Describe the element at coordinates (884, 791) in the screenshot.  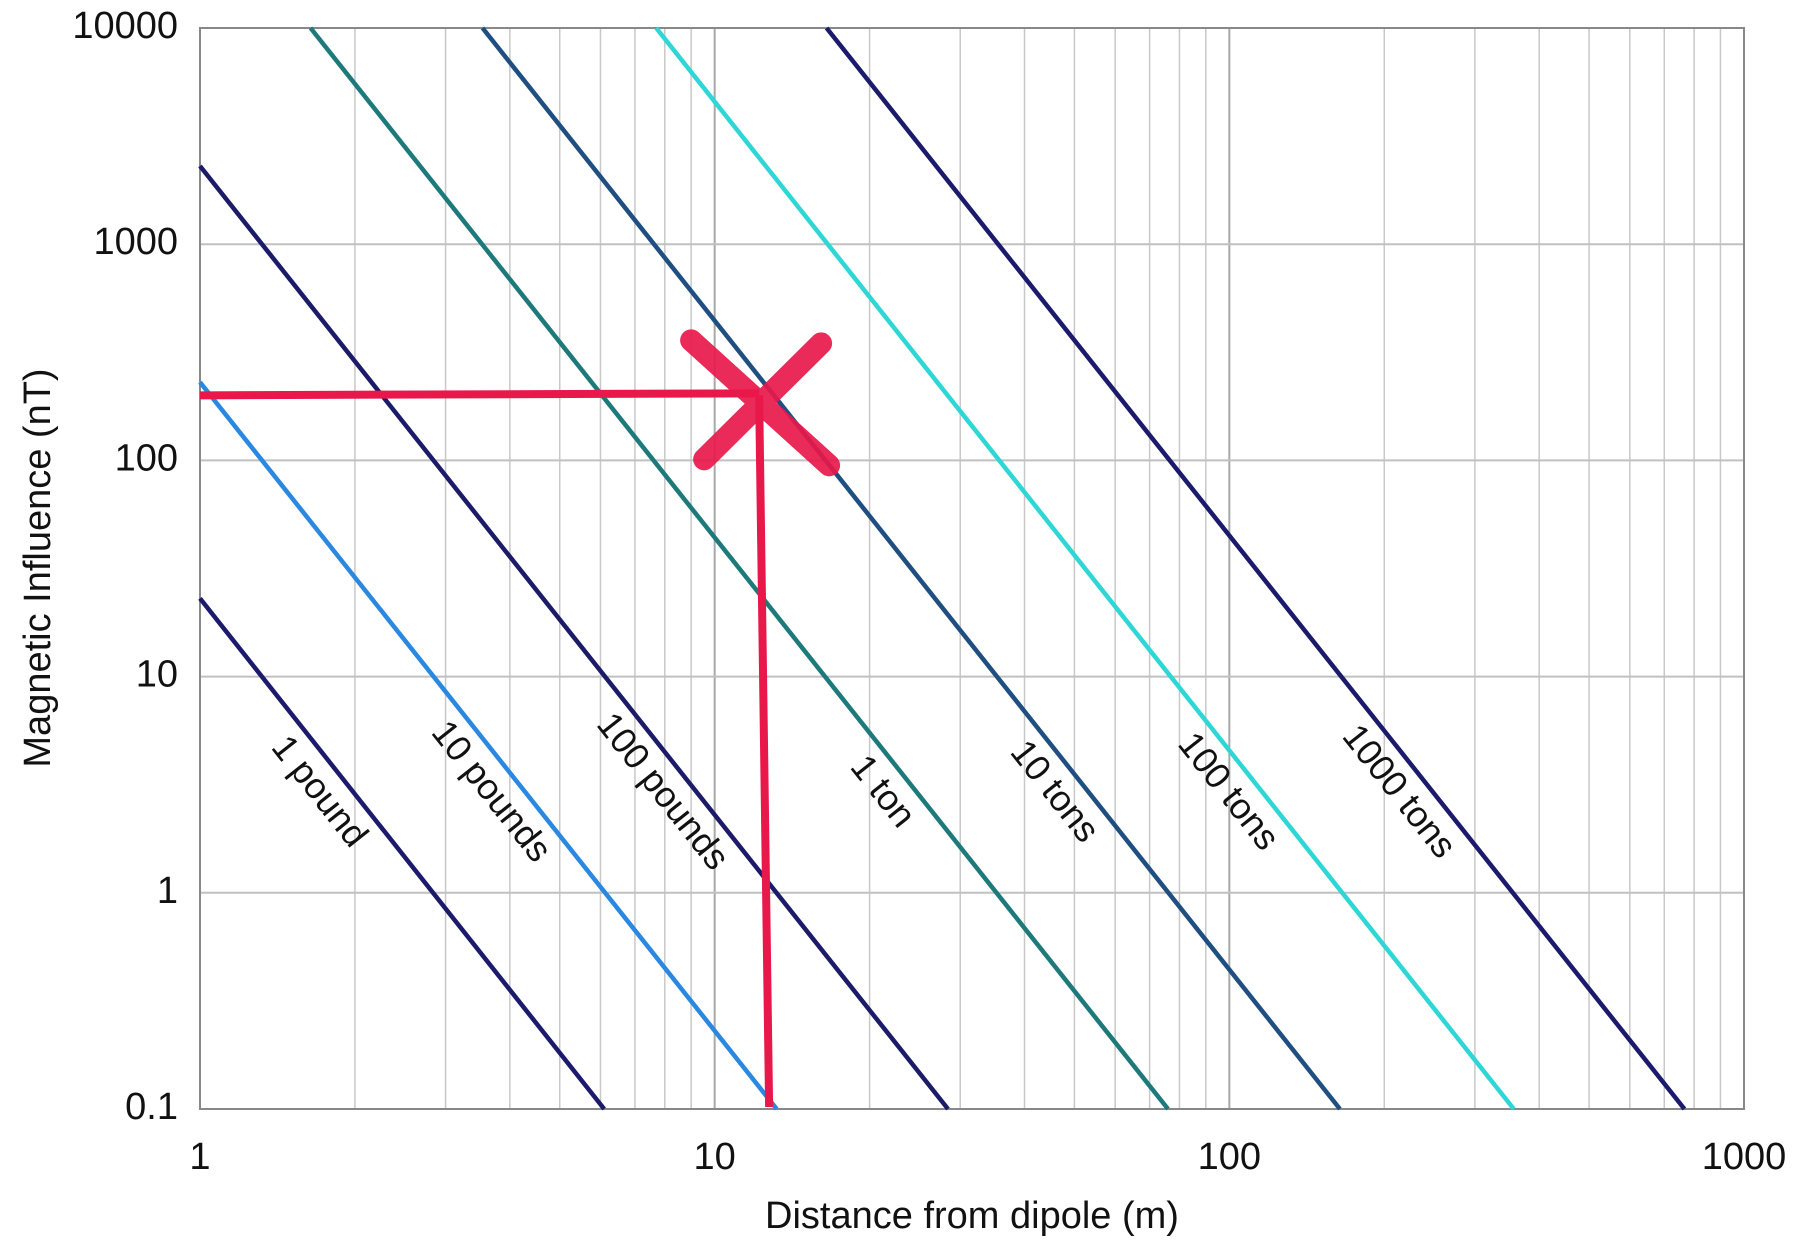
I see `line-label: 1 ton` at that location.